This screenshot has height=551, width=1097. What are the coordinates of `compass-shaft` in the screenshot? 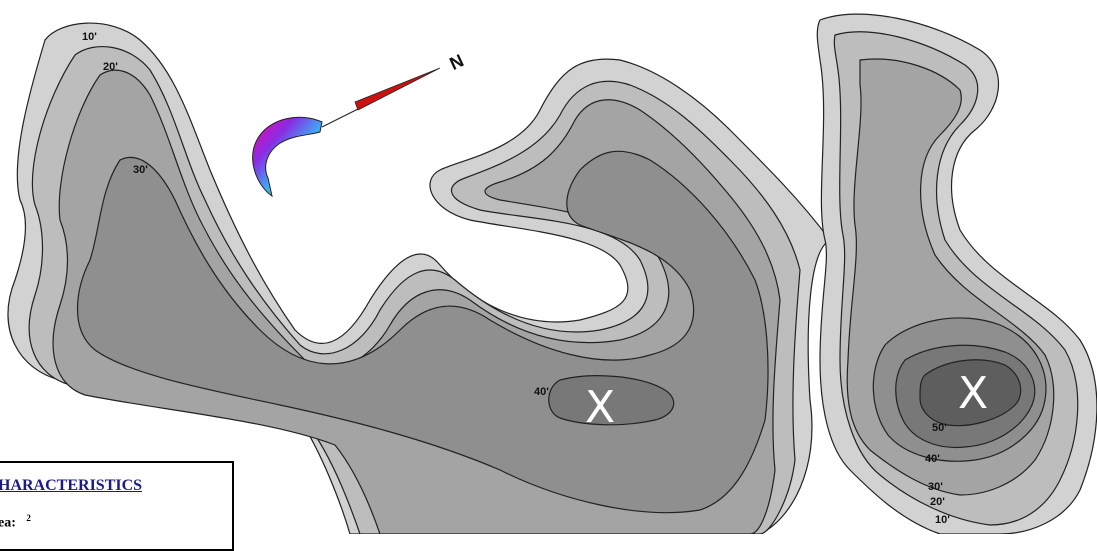 It's located at (341, 117).